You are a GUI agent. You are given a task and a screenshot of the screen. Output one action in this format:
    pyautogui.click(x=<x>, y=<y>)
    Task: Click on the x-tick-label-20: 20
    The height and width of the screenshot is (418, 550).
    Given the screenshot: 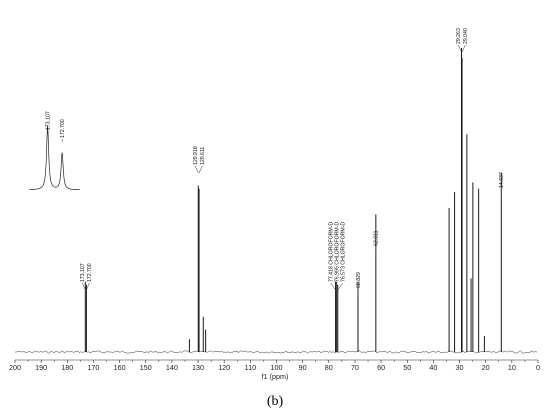 What is the action you would take?
    pyautogui.click(x=486, y=367)
    